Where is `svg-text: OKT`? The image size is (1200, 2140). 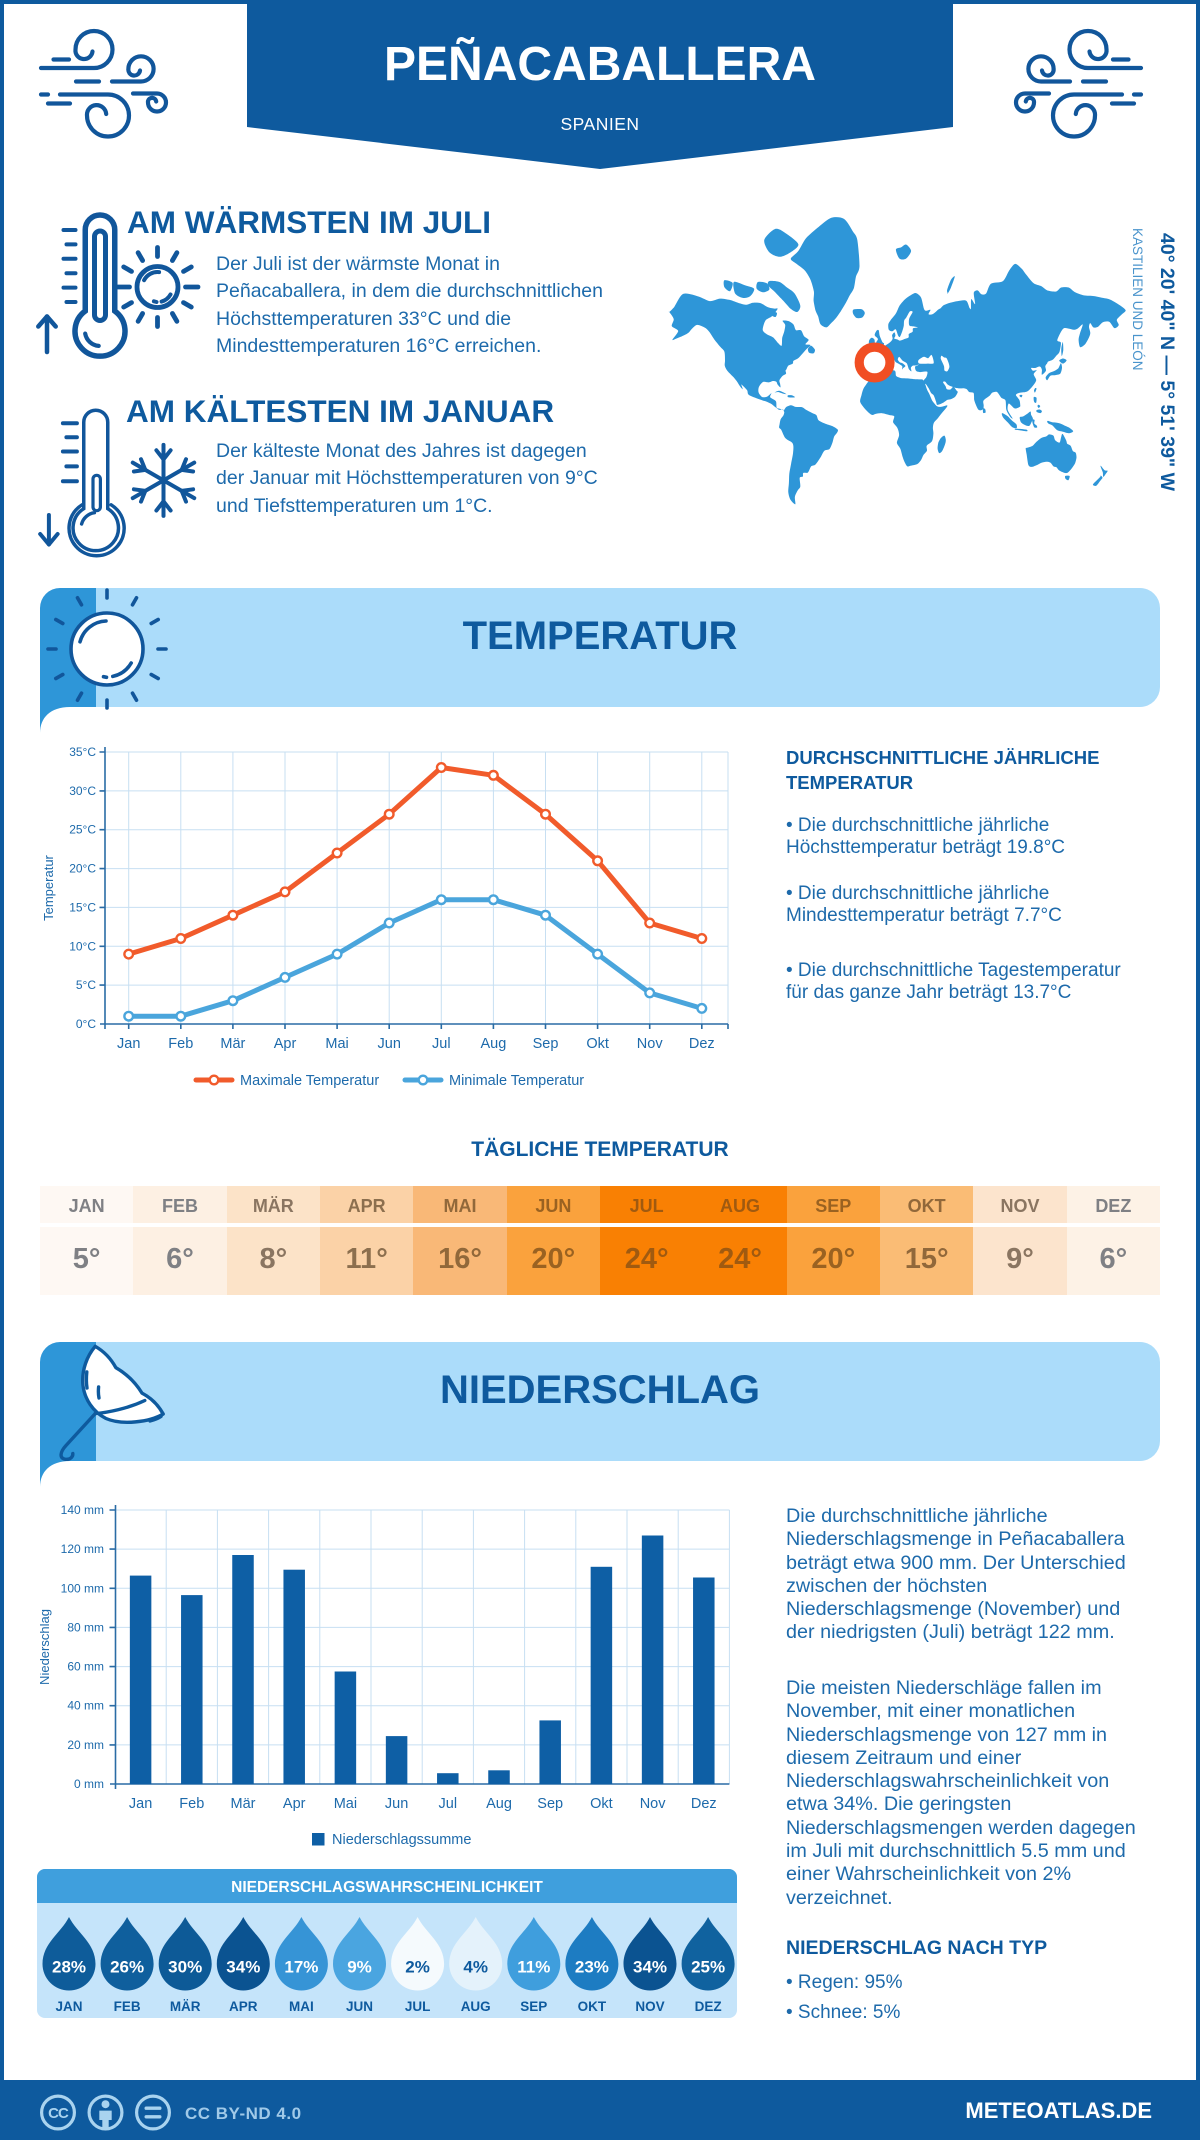
svg-text: OKT is located at coordinates (592, 2006).